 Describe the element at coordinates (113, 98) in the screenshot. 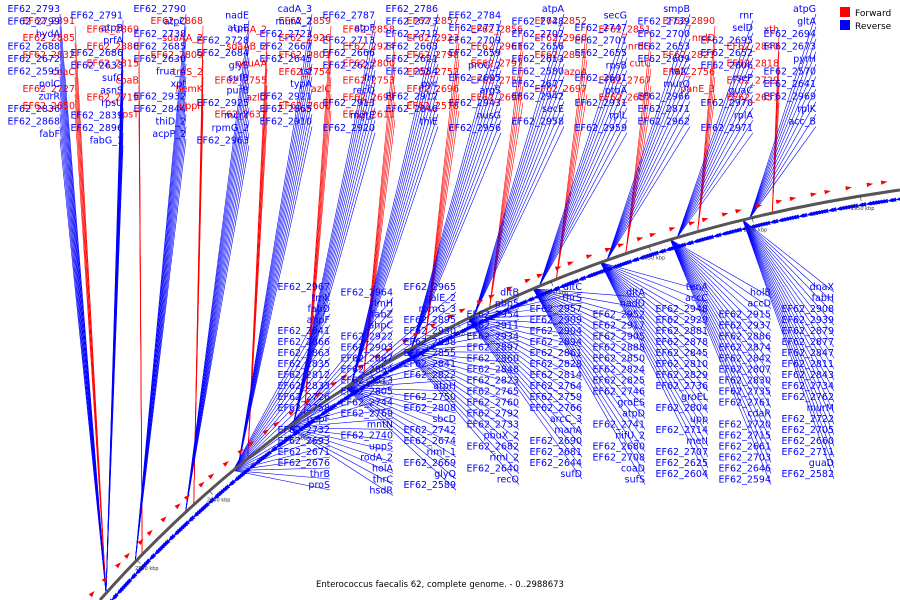

I see `forward-gene-label: EF62_2719` at that location.